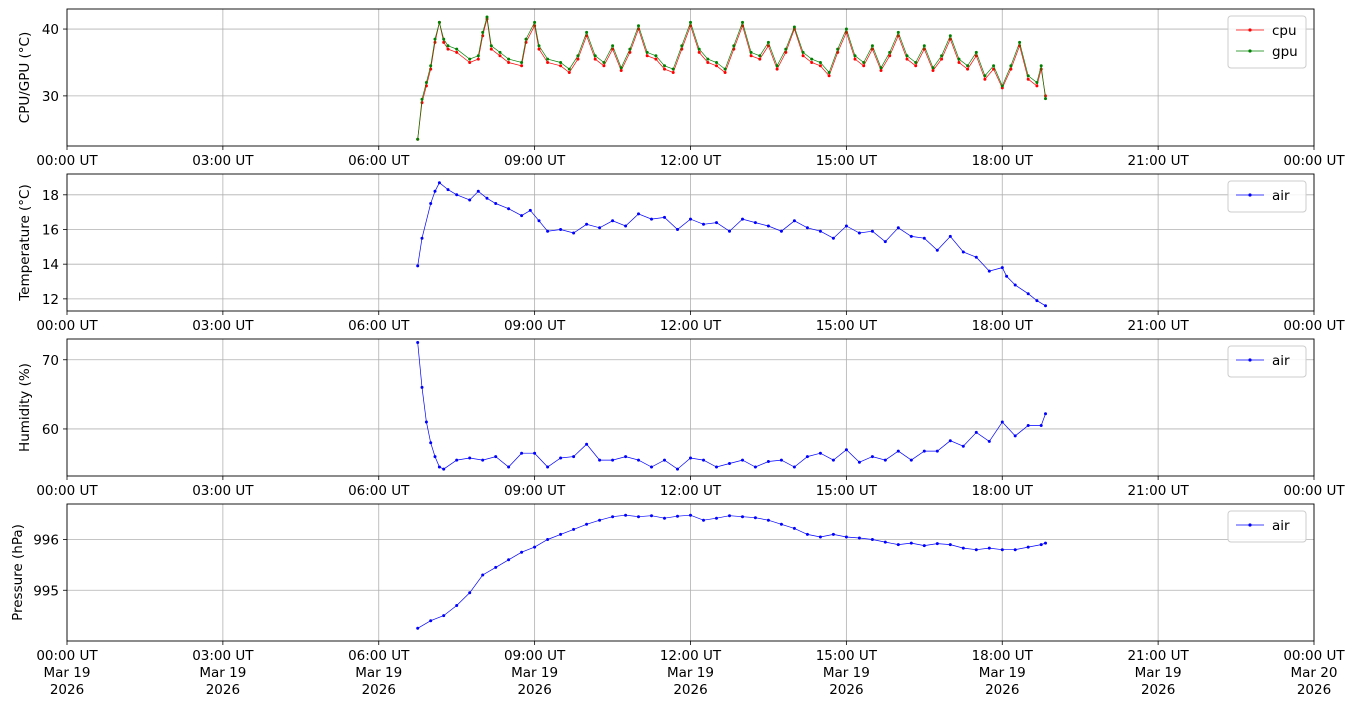 The height and width of the screenshot is (707, 1354). What do you see at coordinates (847, 491) in the screenshot?
I see `x-tick-label: 15:00 UT` at bounding box center [847, 491].